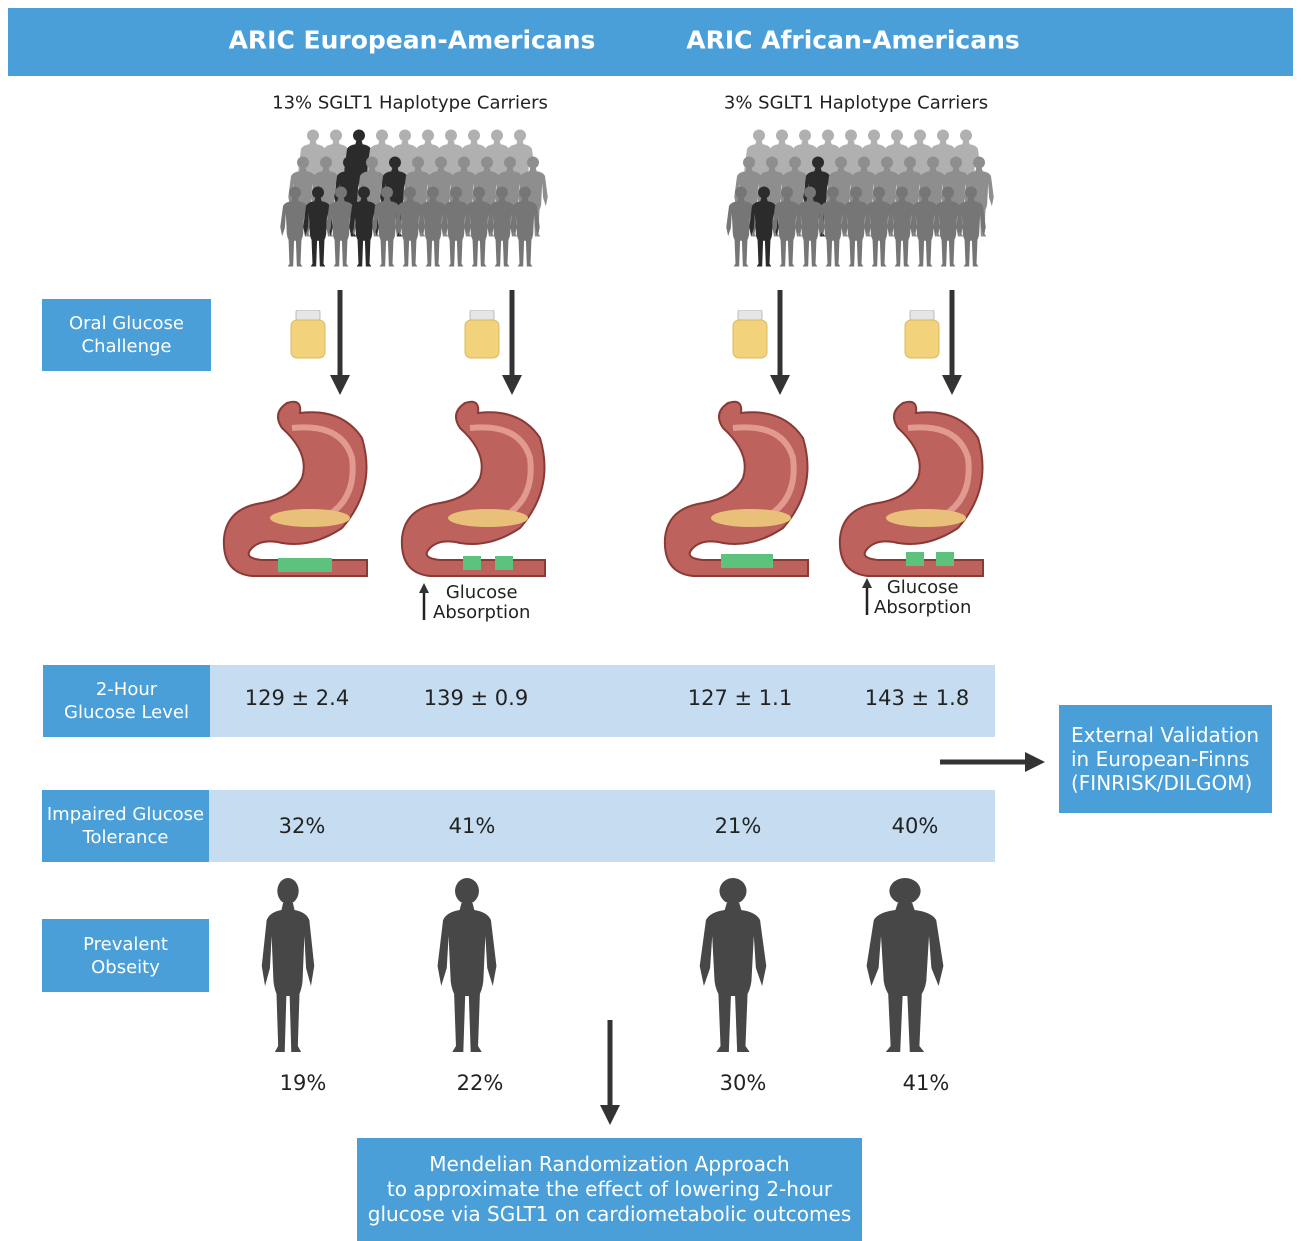 The width and height of the screenshot is (1301, 1241). I want to click on label-line: (FINRISK/DILGOM), so click(1162, 783).